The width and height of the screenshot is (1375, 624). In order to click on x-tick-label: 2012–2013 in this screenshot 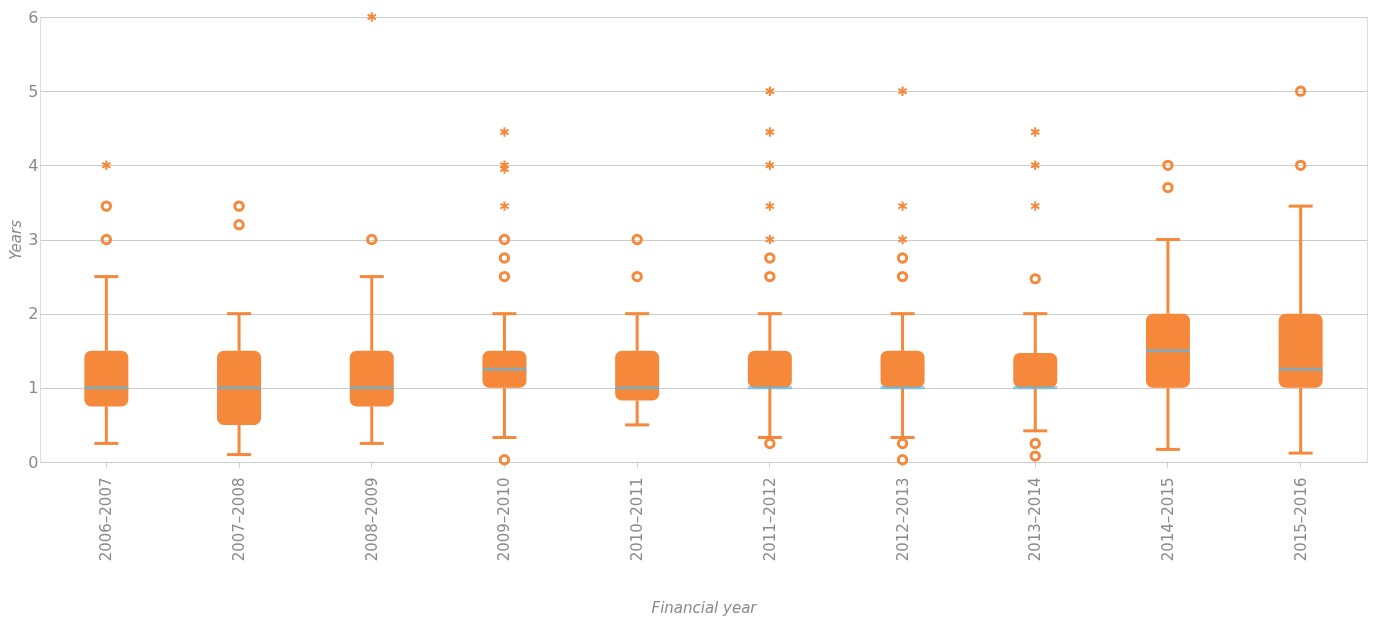, I will do `click(902, 519)`.